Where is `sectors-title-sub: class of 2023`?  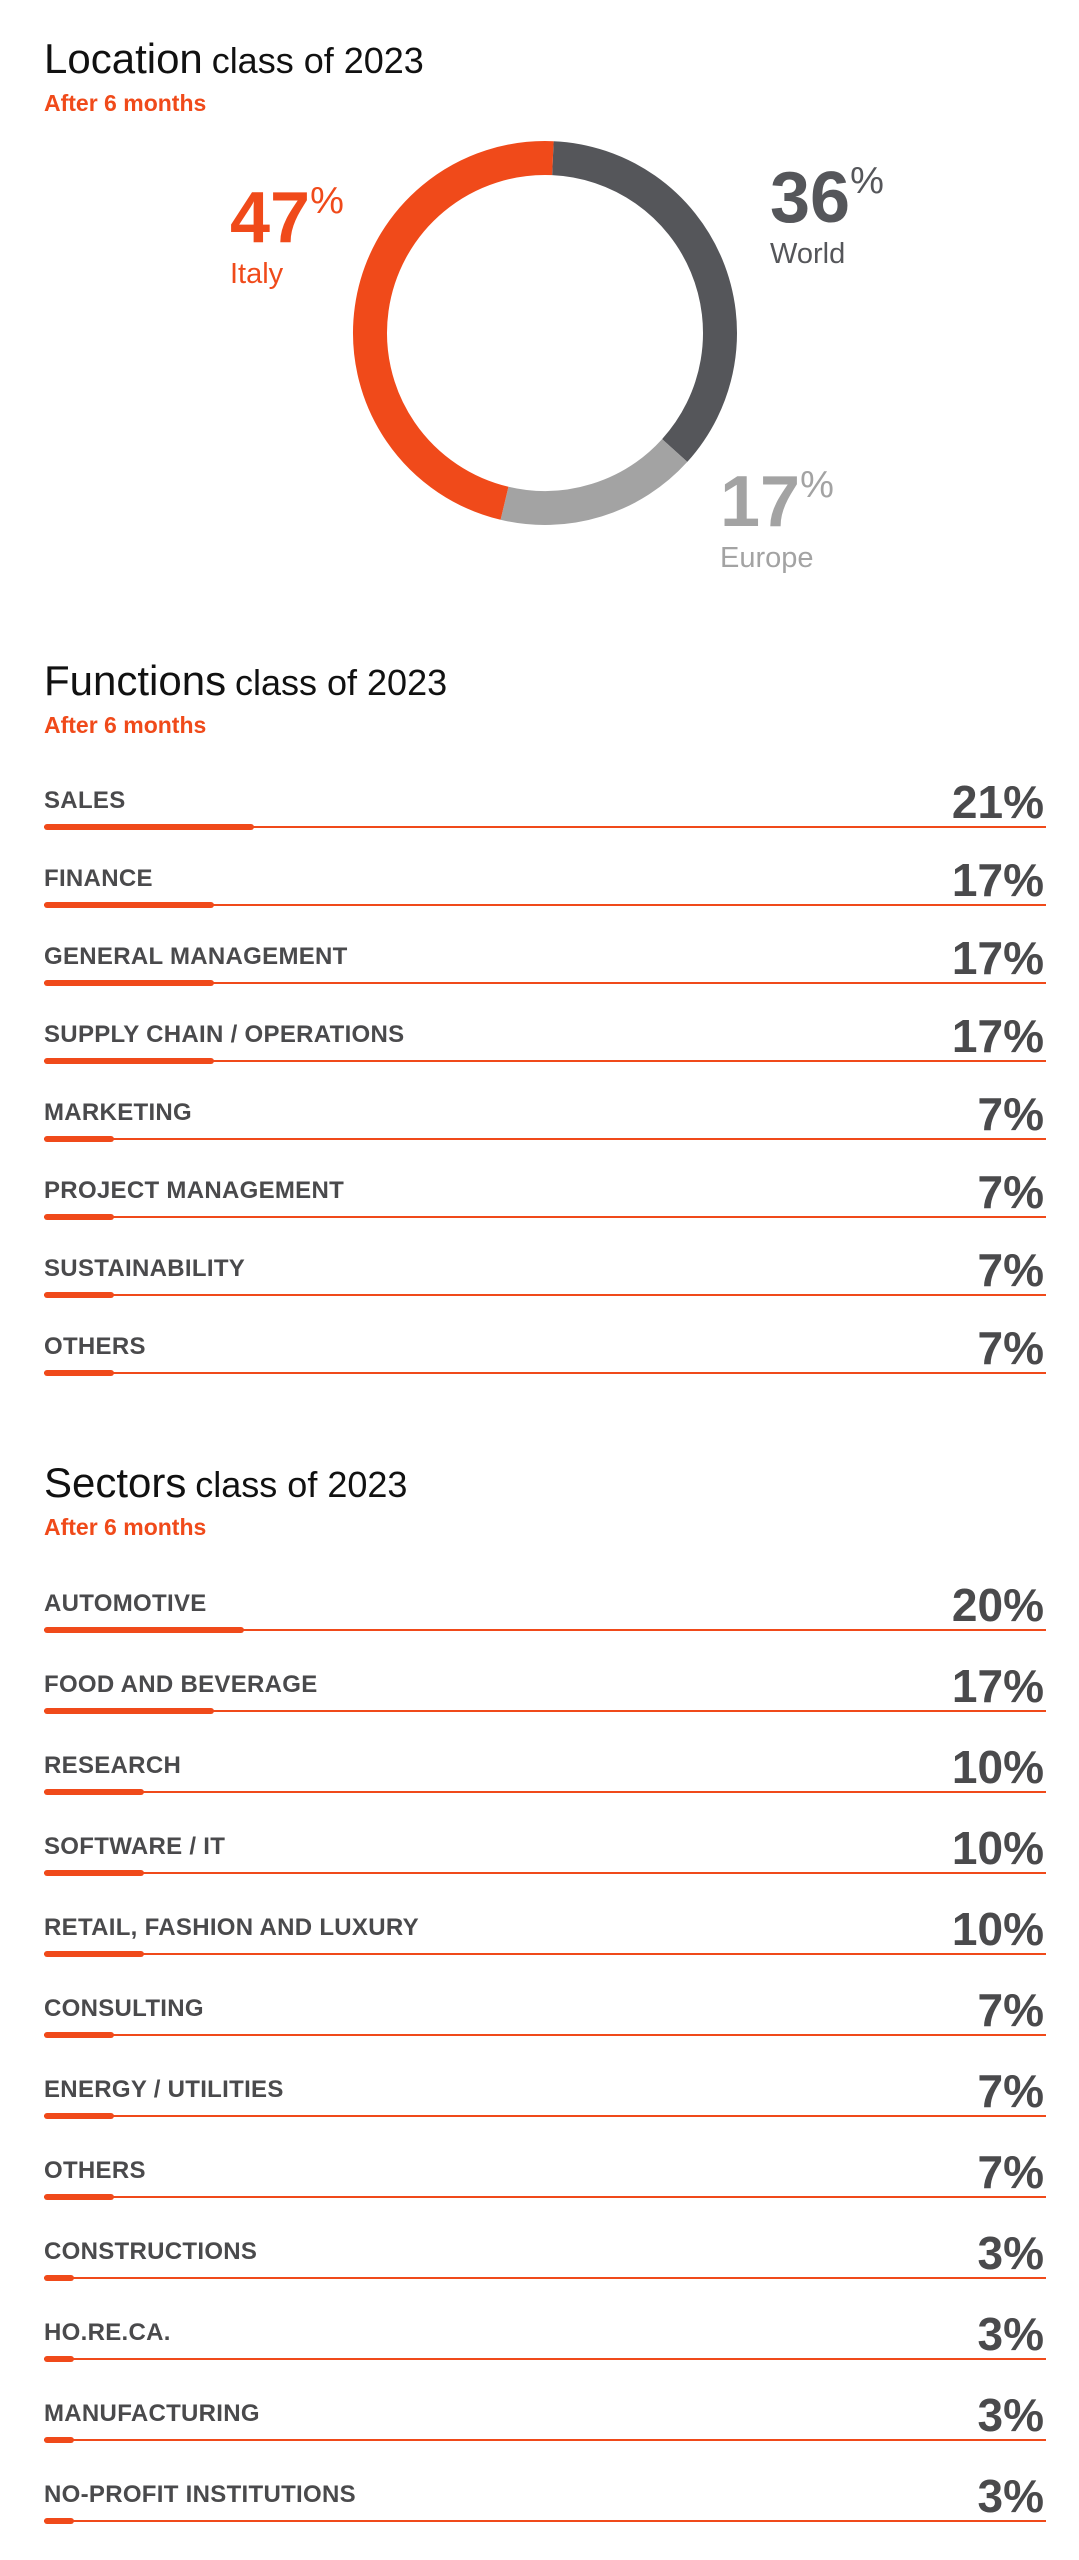 sectors-title-sub: class of 2023 is located at coordinates (301, 1484).